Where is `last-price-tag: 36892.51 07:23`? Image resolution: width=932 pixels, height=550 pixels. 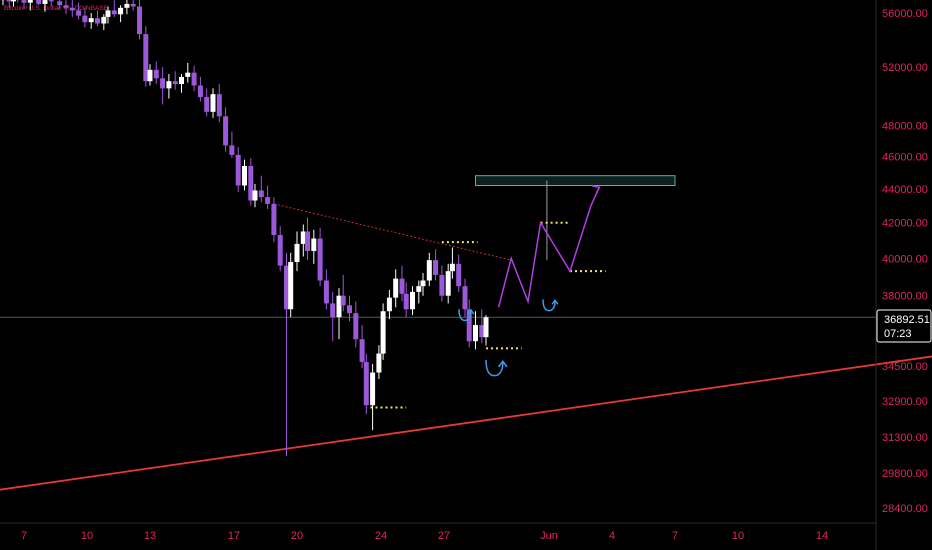 last-price-tag: 36892.51 07:23 is located at coordinates (904, 326).